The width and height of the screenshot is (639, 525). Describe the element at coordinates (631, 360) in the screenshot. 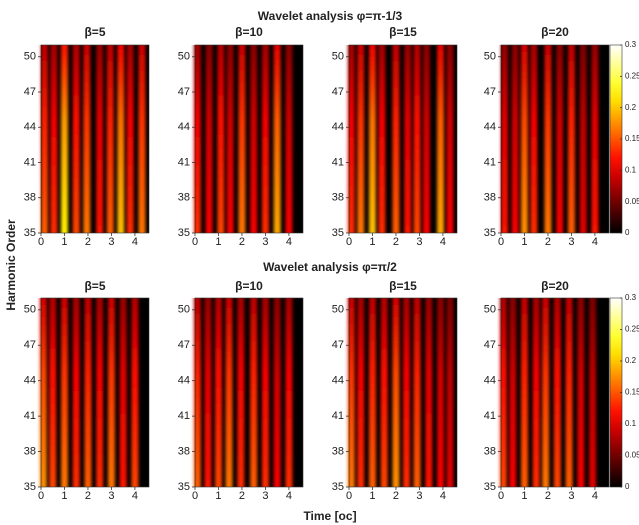

I see `colorbar-tick-label: 0.2` at that location.